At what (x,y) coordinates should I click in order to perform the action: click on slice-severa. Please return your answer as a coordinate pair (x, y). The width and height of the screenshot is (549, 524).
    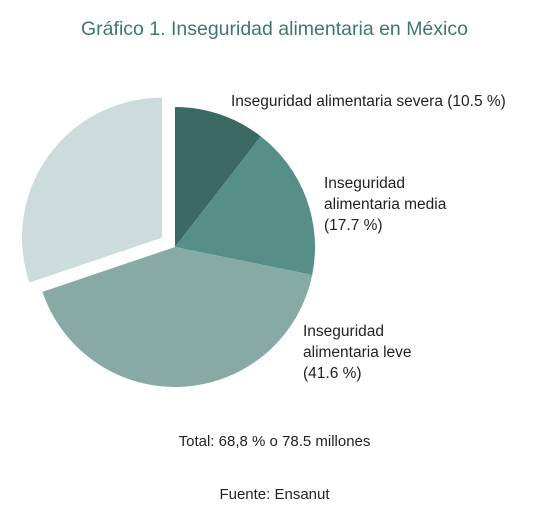
    Looking at the image, I should click on (218, 177).